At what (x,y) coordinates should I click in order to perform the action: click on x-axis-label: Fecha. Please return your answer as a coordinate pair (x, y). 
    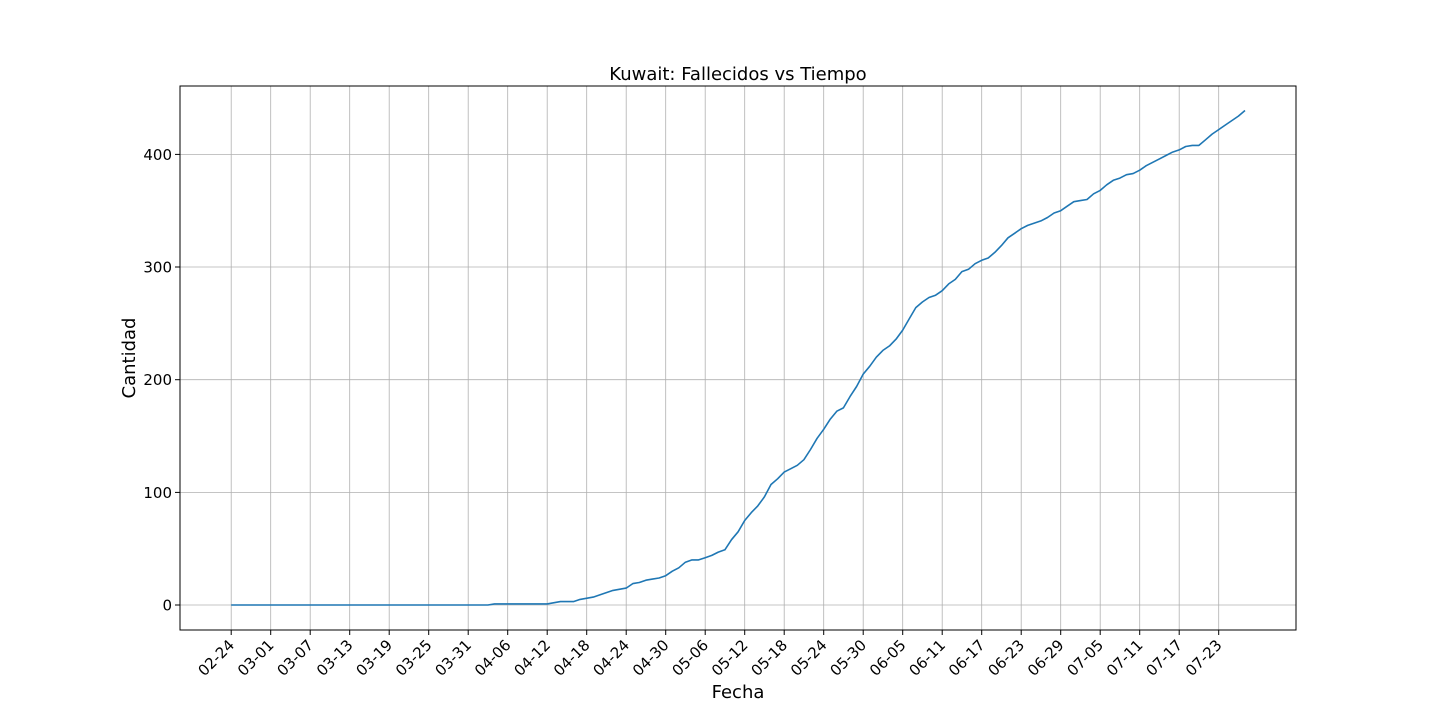
    Looking at the image, I should click on (738, 692).